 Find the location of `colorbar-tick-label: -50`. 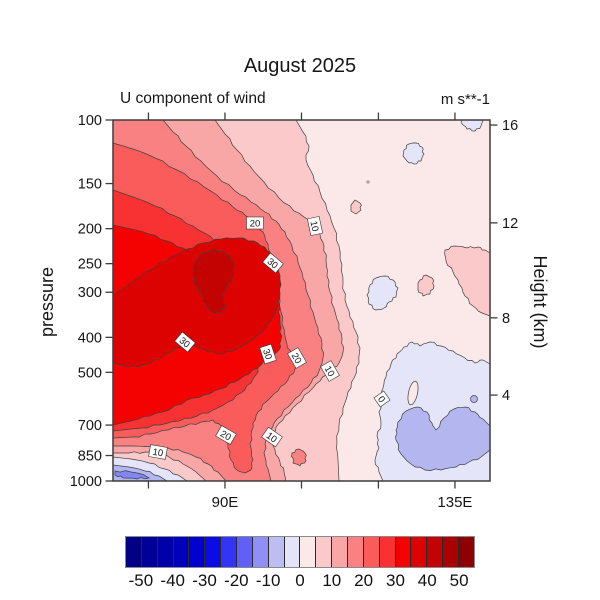

colorbar-tick-label: -50 is located at coordinates (141, 580).